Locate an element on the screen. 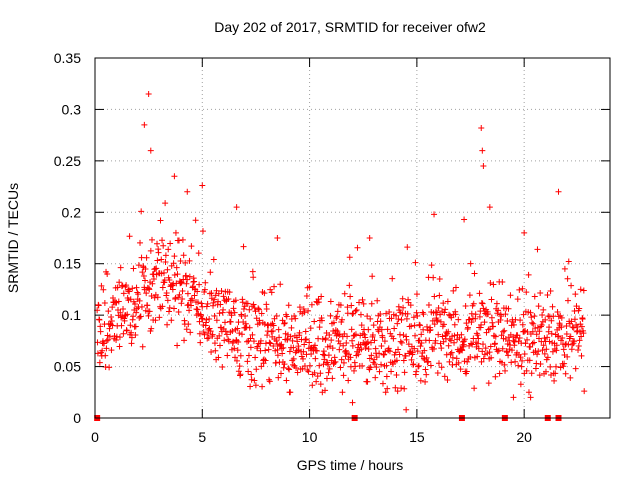 The image size is (640, 480). x-tick-label: 10 is located at coordinates (310, 437).